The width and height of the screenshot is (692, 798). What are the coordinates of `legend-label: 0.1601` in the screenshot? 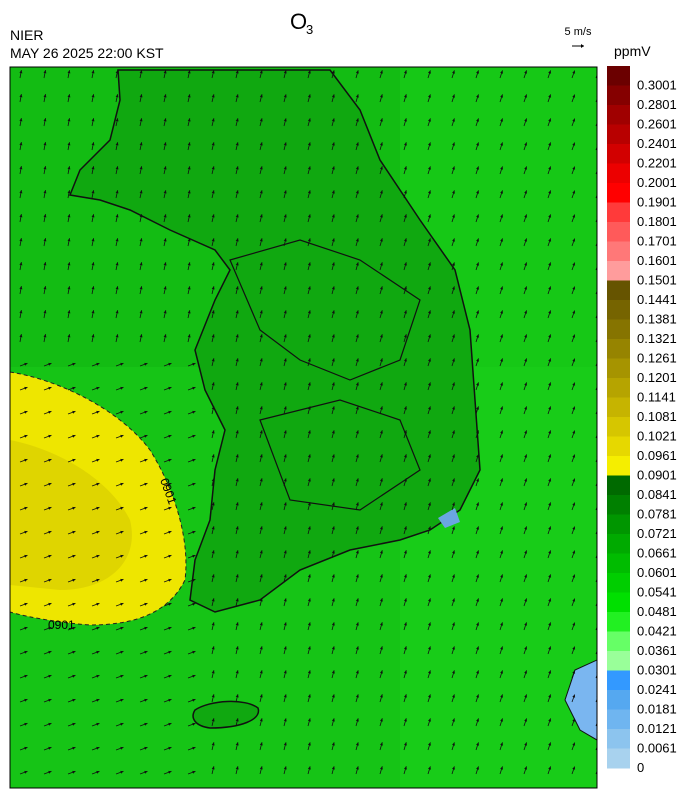 It's located at (657, 260).